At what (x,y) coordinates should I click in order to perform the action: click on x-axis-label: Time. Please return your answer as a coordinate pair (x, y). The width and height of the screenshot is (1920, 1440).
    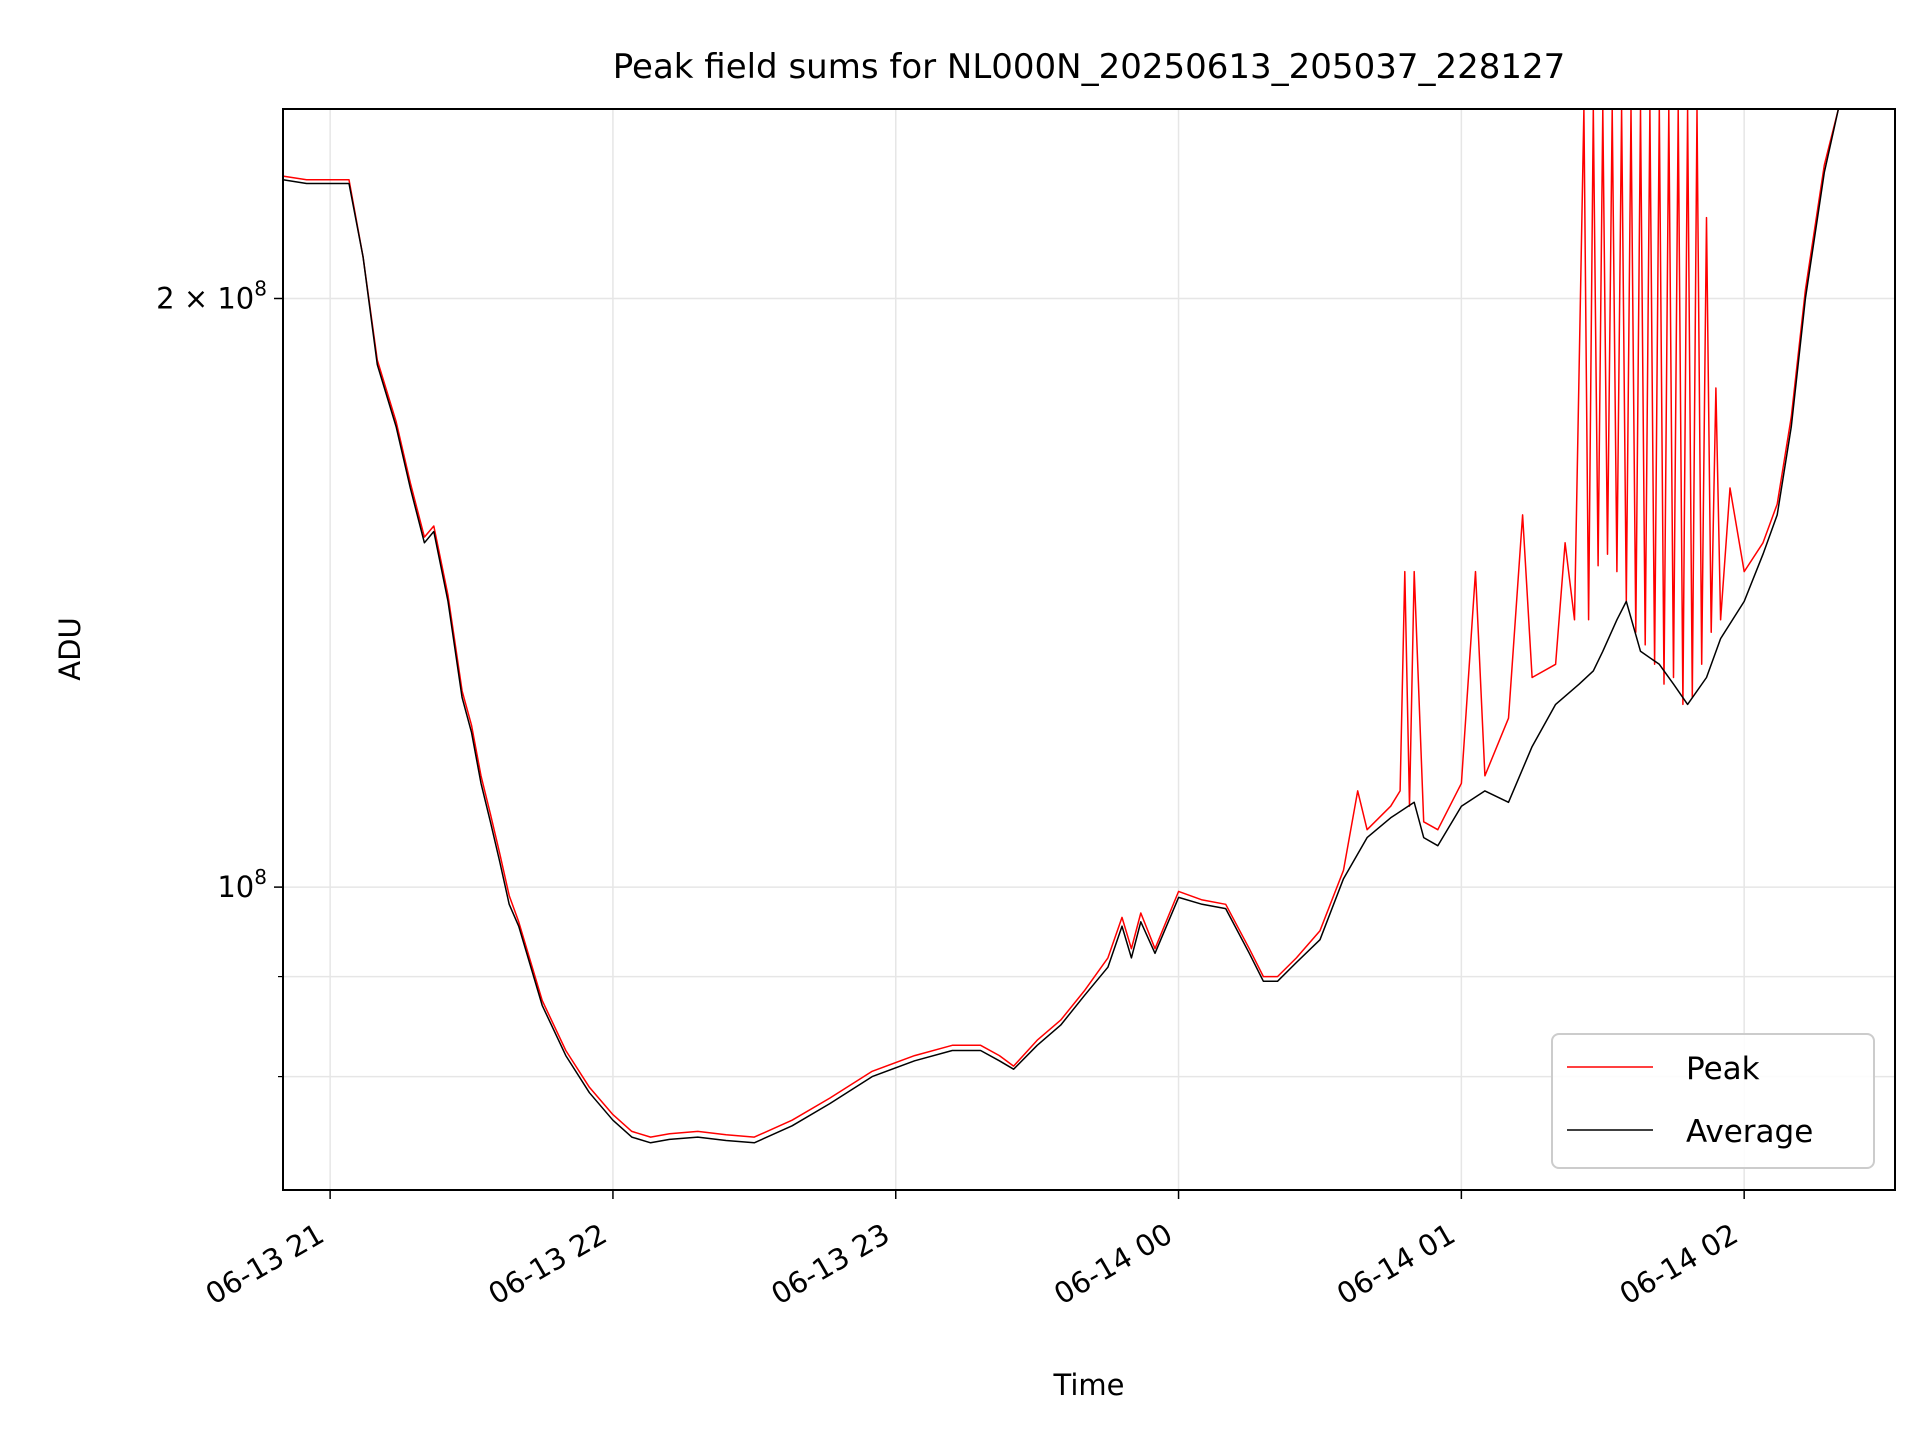
    Looking at the image, I should click on (1089, 1385).